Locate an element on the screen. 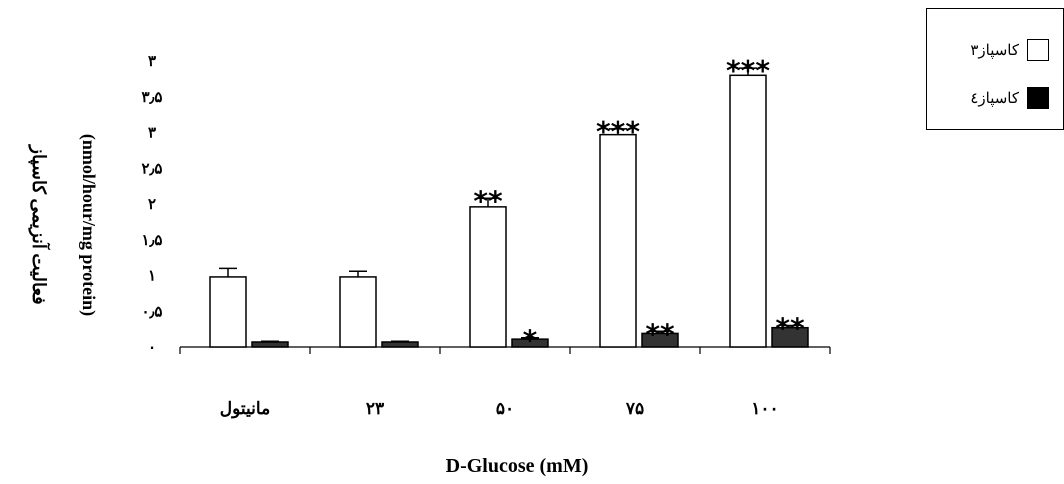 The width and height of the screenshot is (1064, 484). y-tick-label: ۰ is located at coordinates (152, 347).